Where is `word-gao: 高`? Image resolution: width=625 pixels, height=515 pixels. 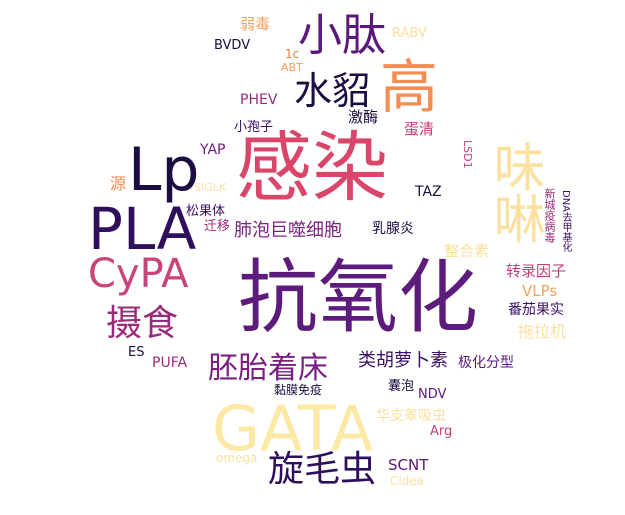
word-gao: 高 is located at coordinates (409, 87).